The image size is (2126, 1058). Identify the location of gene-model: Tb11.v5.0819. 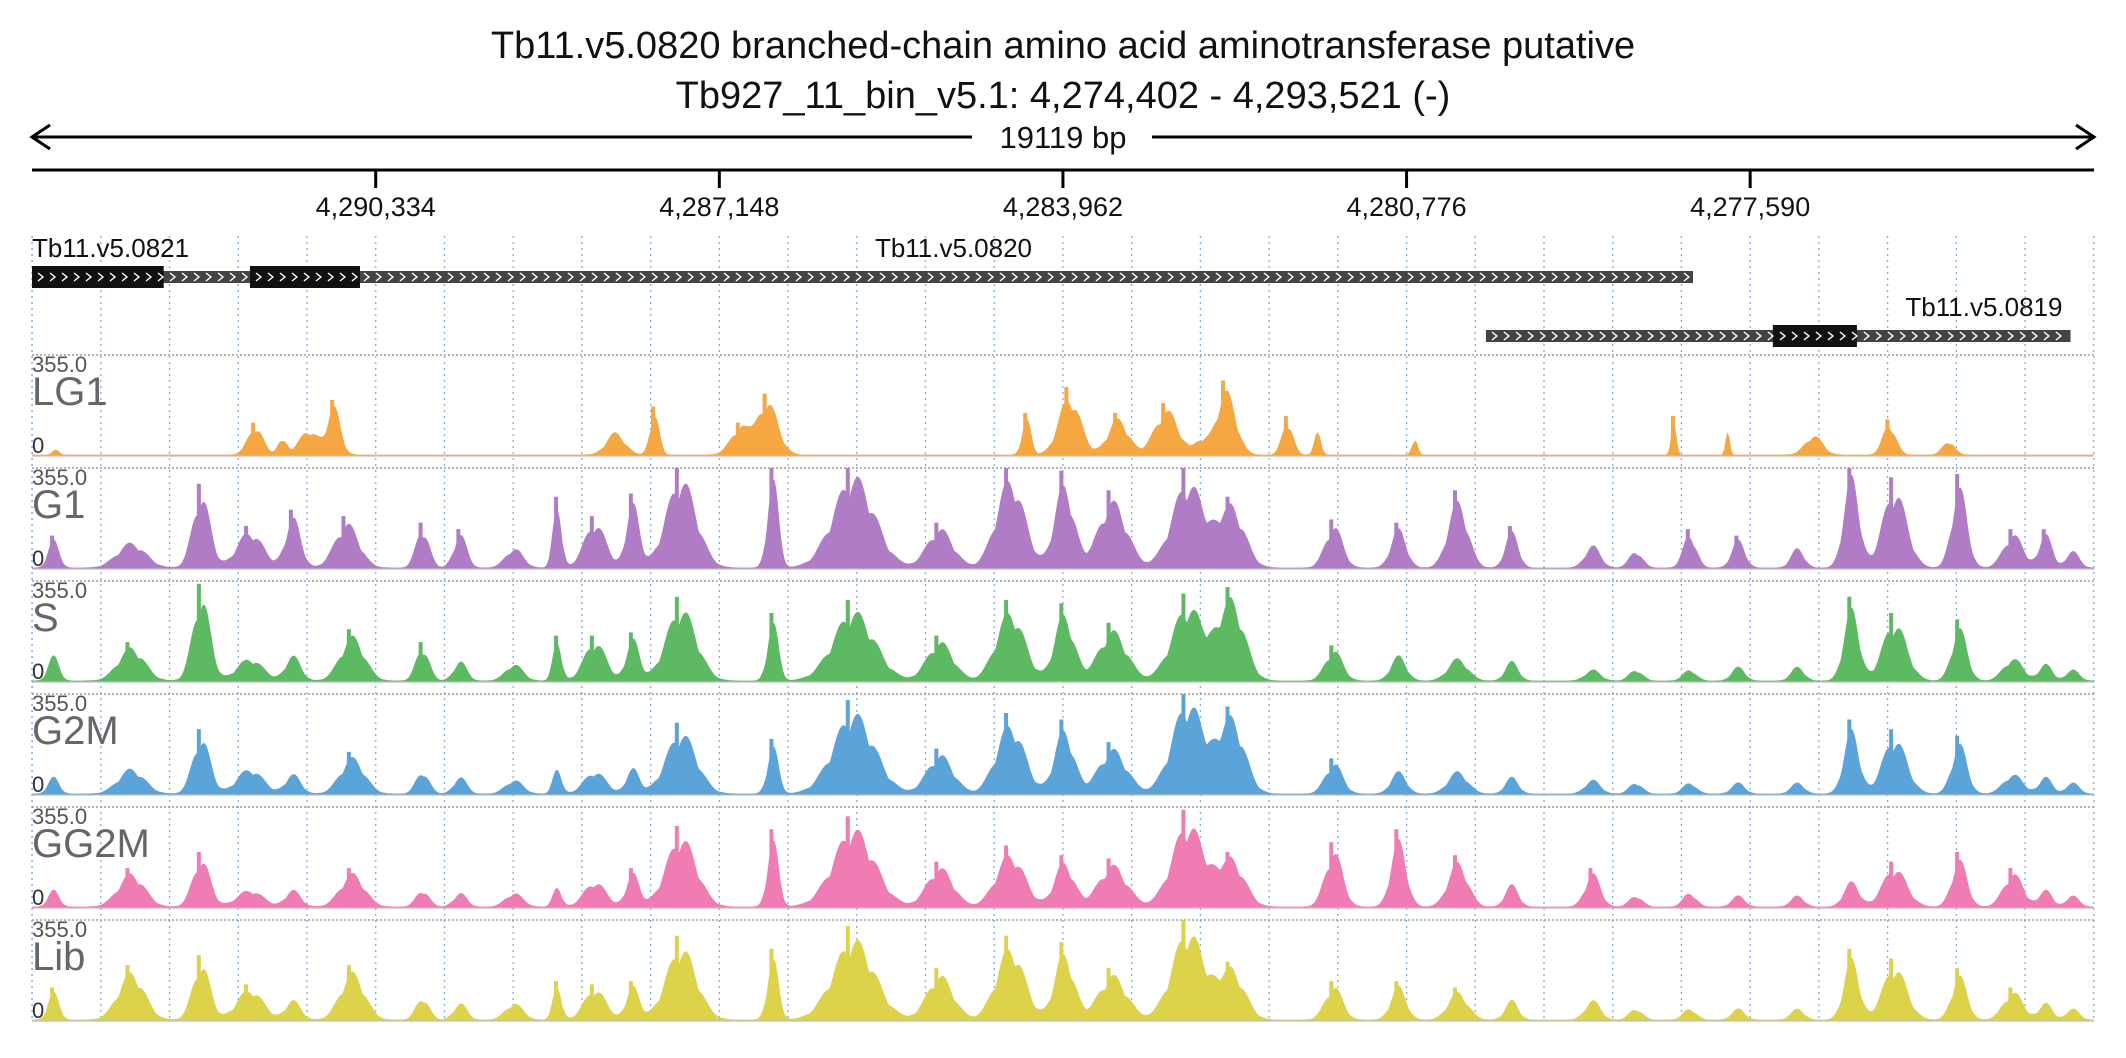
(1778, 319).